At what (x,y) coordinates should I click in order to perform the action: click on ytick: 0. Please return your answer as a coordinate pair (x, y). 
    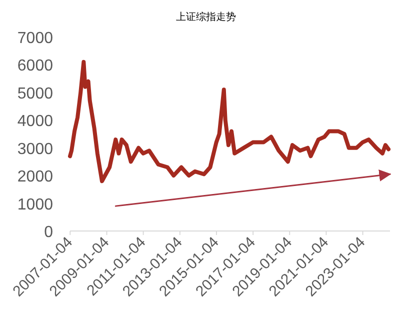
    Looking at the image, I should click on (48, 232).